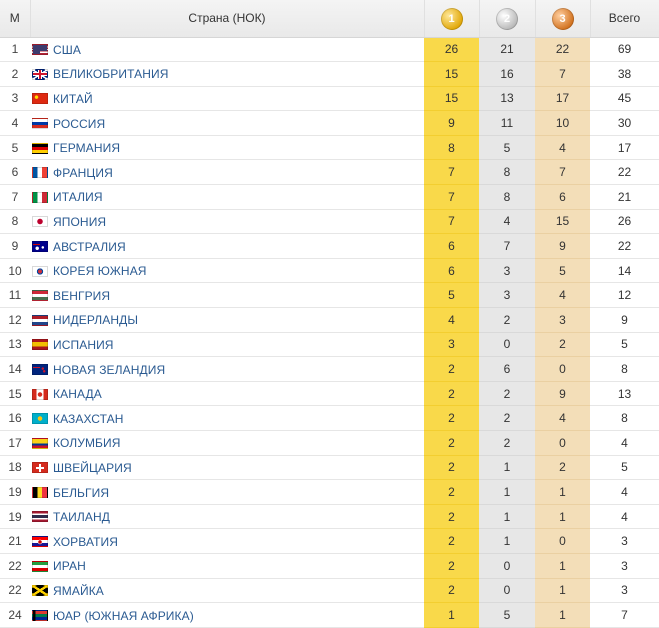 The width and height of the screenshot is (659, 628). I want to click on country-link: ВЕНГРИЯ, so click(82, 295).